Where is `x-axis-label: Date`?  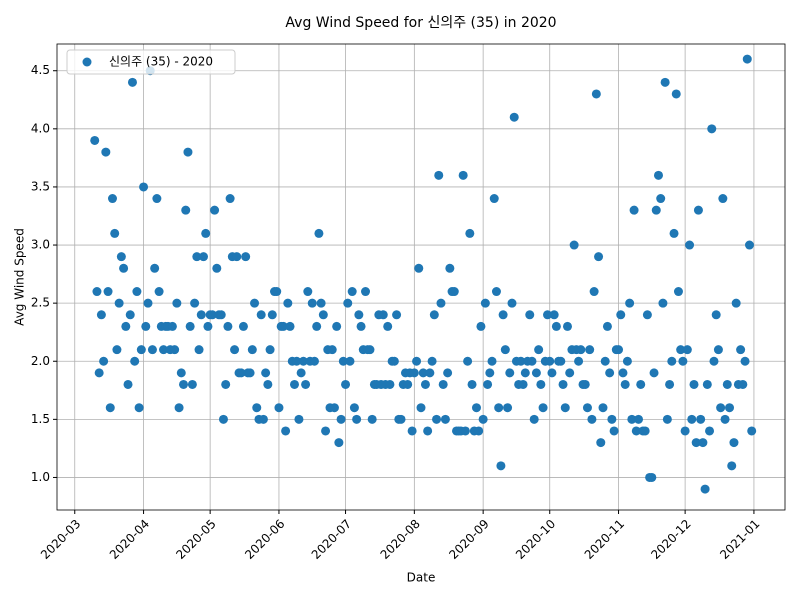 x-axis-label: Date is located at coordinates (421, 578).